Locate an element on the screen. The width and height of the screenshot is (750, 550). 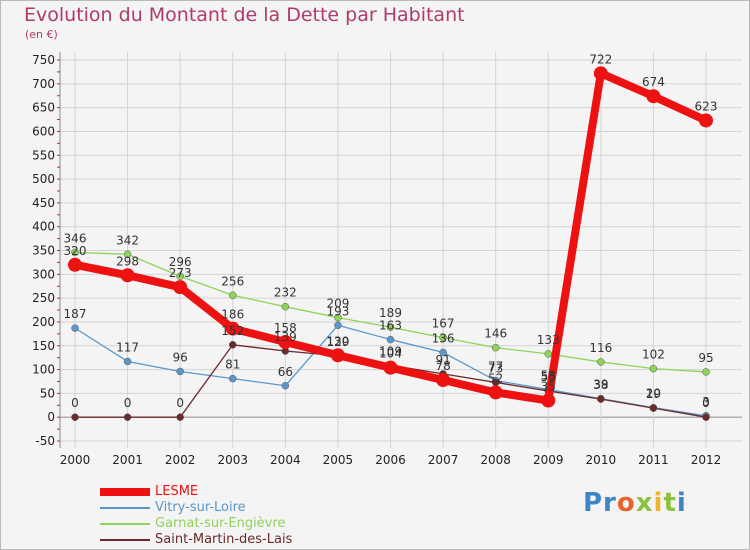
y-tick-label: 350 is located at coordinates (43, 251).